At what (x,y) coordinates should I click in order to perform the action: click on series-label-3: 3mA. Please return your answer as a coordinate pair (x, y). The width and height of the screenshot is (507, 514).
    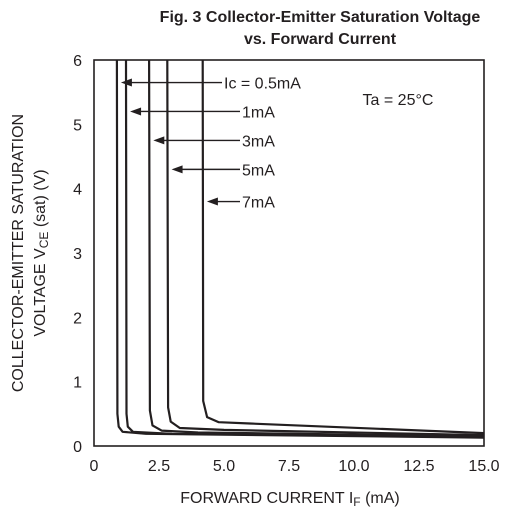
    Looking at the image, I should click on (258, 141).